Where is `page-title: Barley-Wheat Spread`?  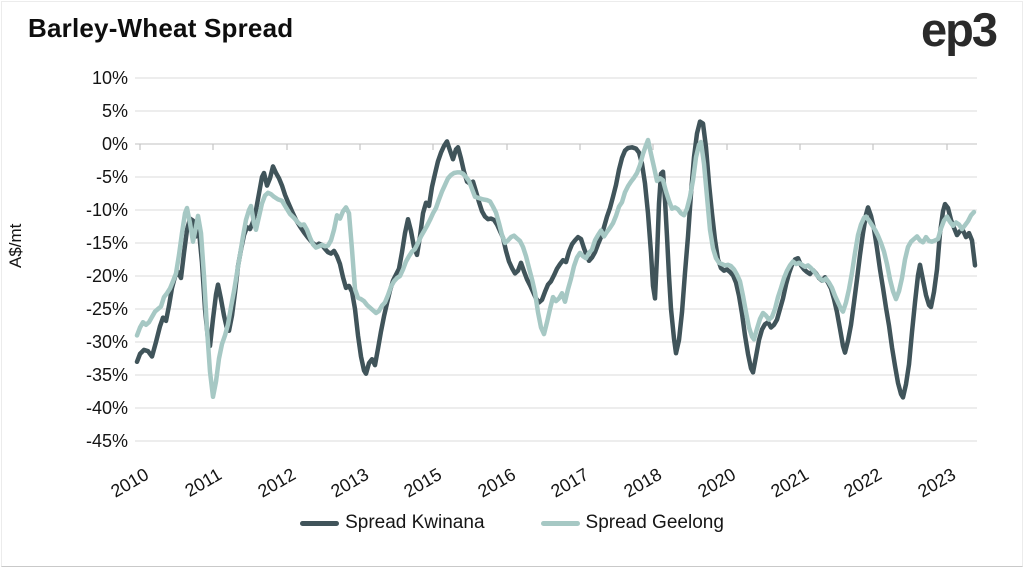 page-title: Barley-Wheat Spread is located at coordinates (161, 28).